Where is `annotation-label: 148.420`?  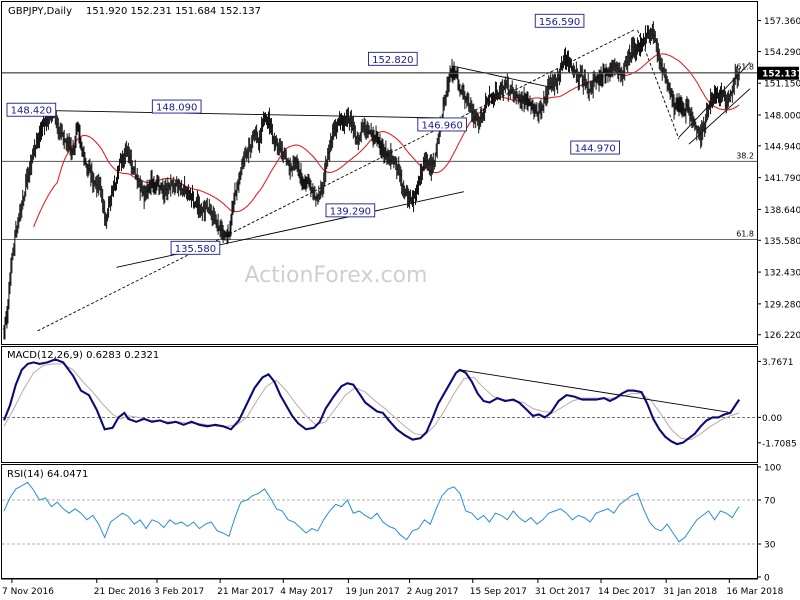
annotation-label: 148.420 is located at coordinates (31, 111).